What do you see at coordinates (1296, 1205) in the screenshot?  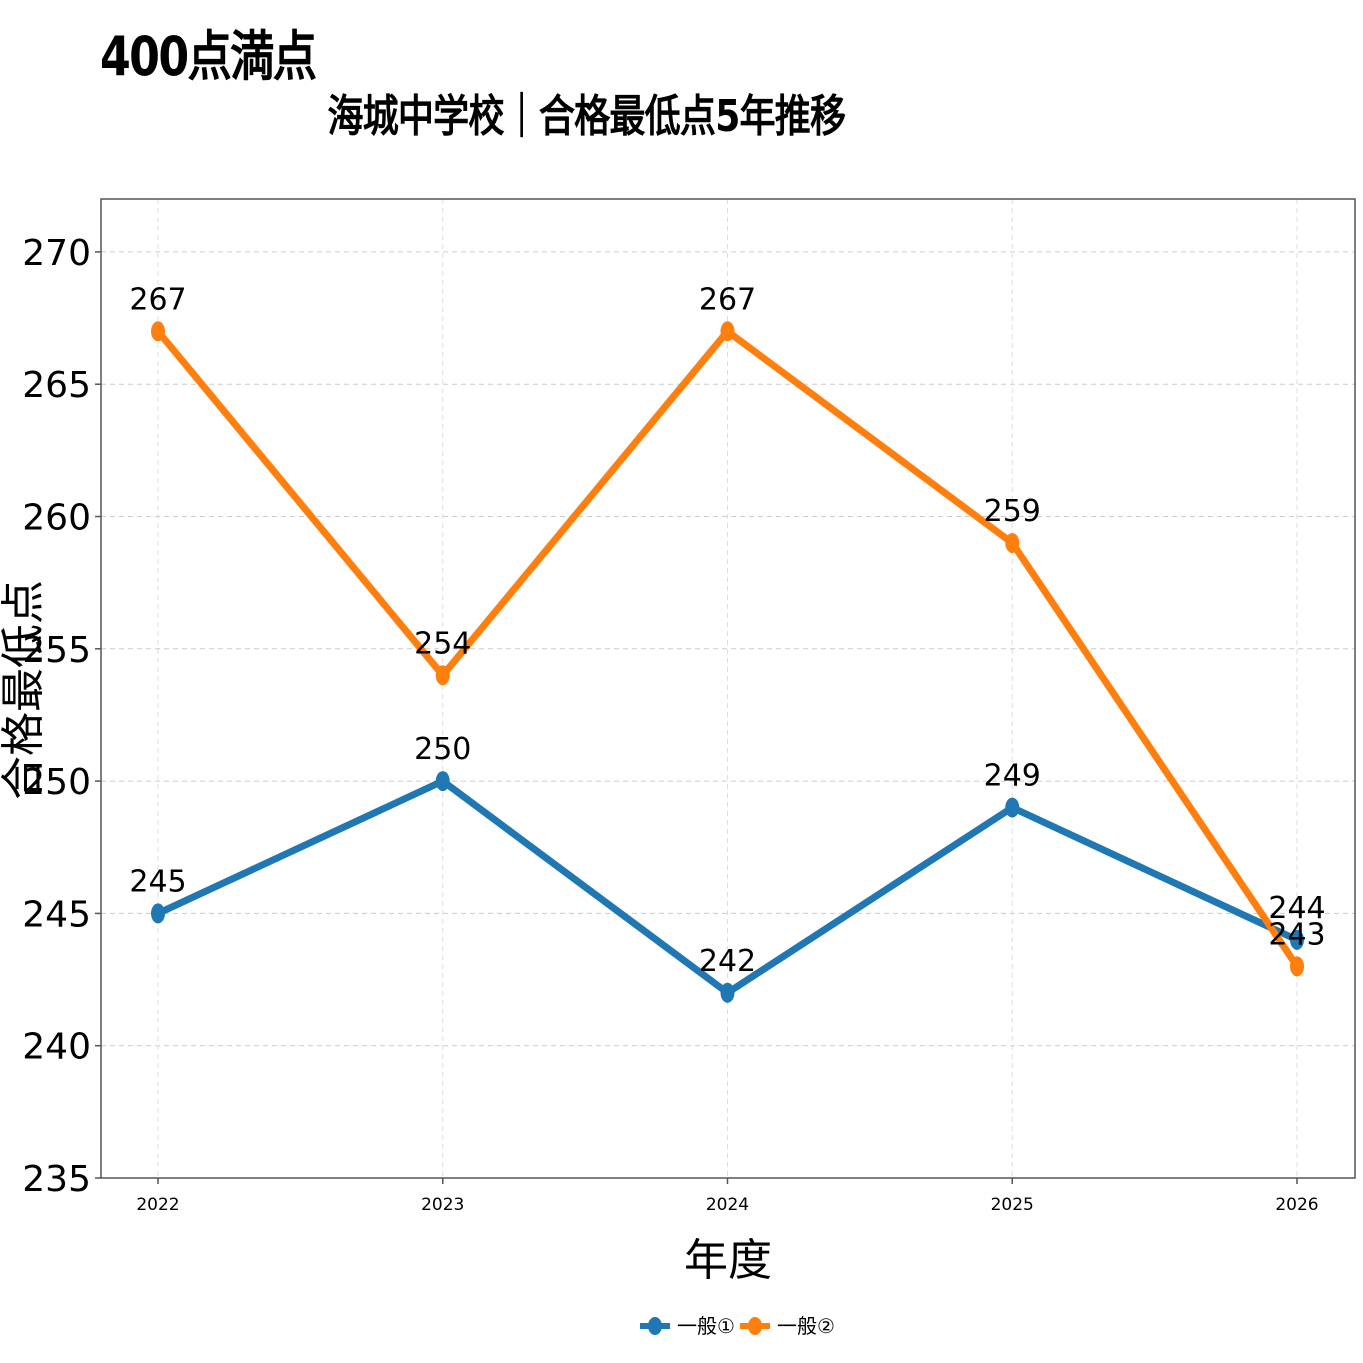 I see `x-tick-label: 2026` at bounding box center [1296, 1205].